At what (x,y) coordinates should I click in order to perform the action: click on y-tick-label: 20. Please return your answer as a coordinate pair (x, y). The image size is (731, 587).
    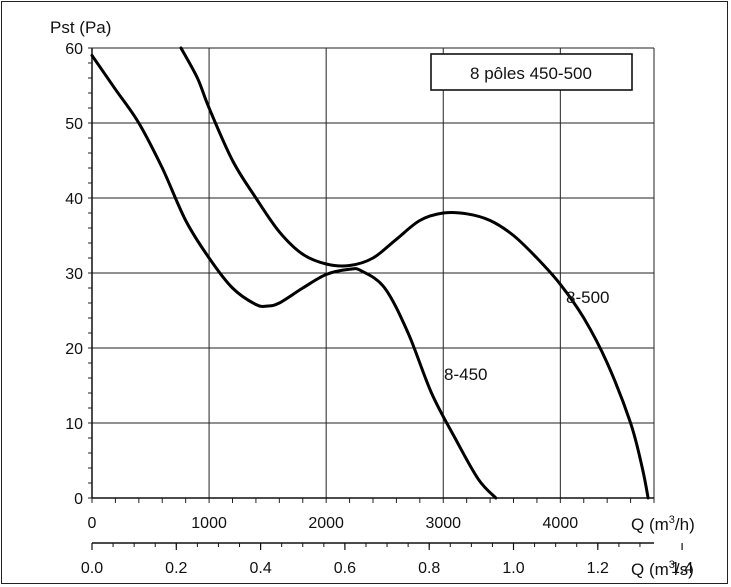
    Looking at the image, I should click on (74, 349).